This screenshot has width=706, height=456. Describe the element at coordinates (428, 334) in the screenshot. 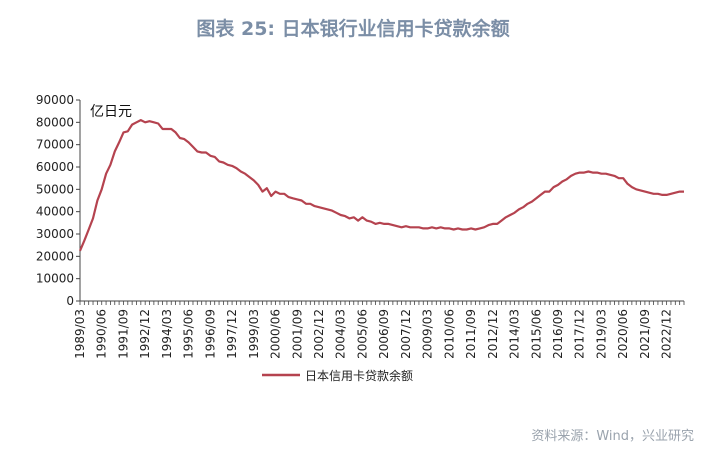

I see `x-tick-label: 2009/03` at that location.